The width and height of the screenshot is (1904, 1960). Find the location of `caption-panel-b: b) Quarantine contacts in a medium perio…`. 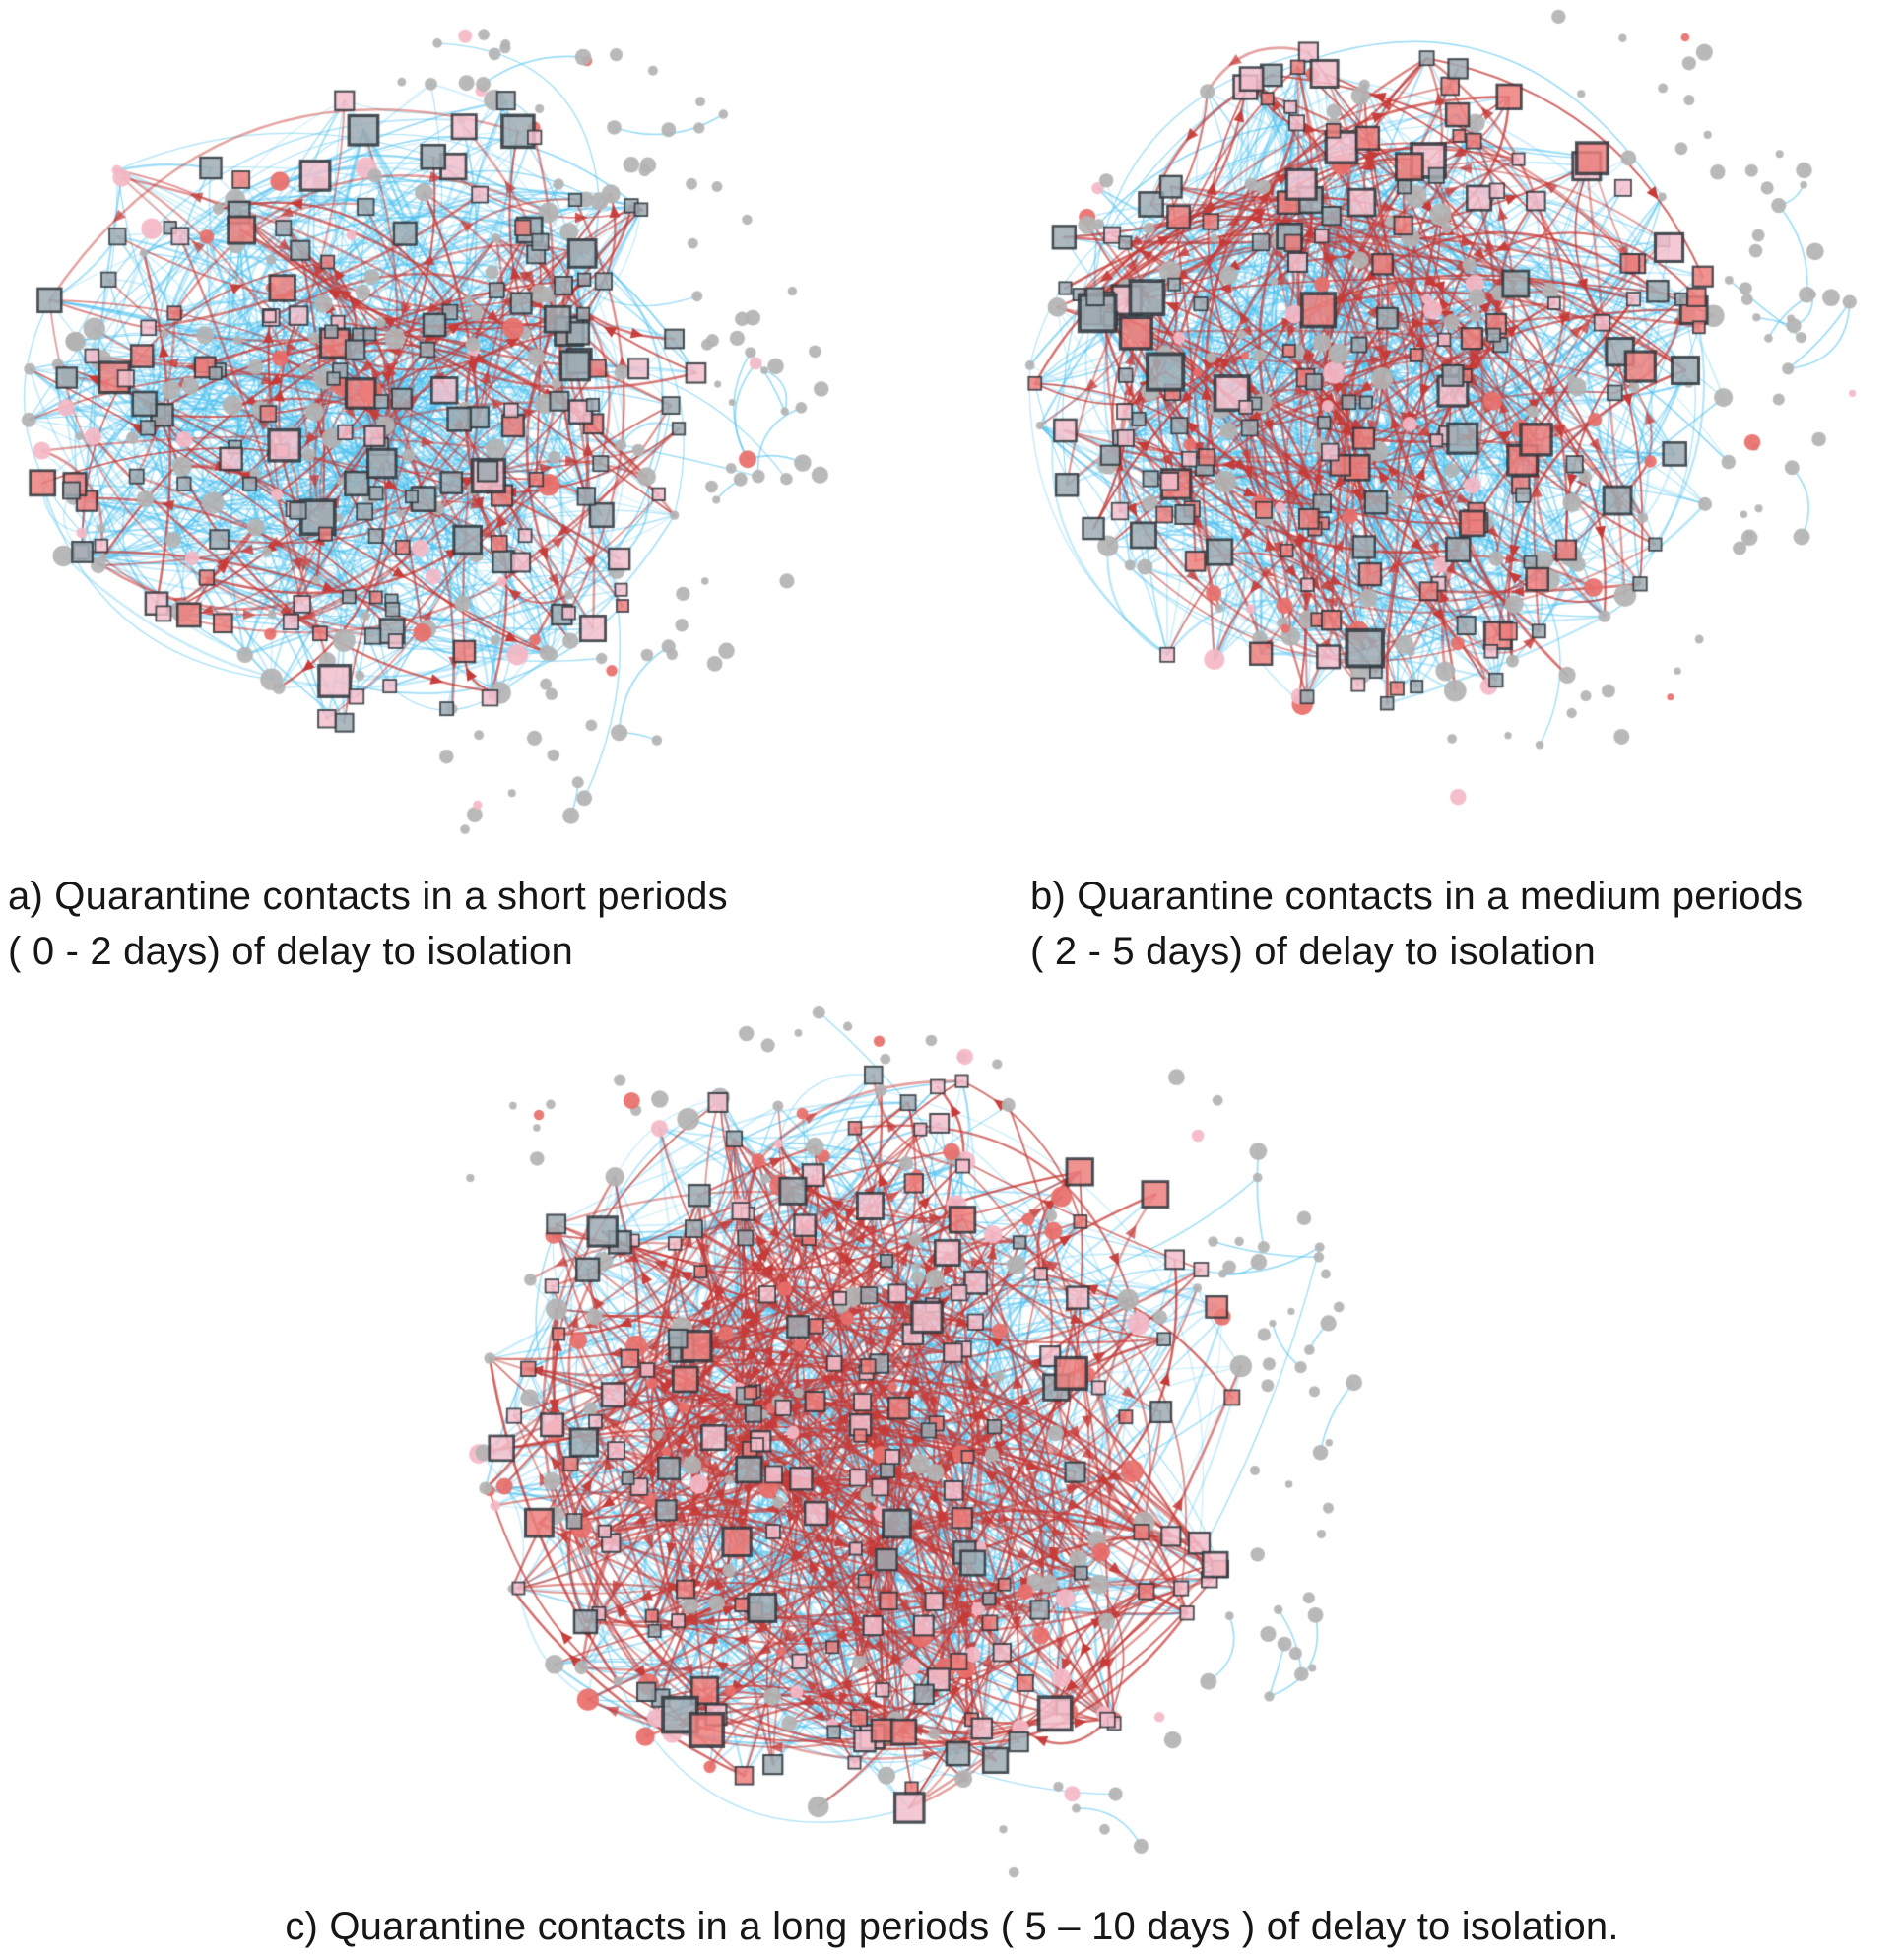

caption-panel-b: b) Quarantine contacts in a medium perio… is located at coordinates (1416, 924).